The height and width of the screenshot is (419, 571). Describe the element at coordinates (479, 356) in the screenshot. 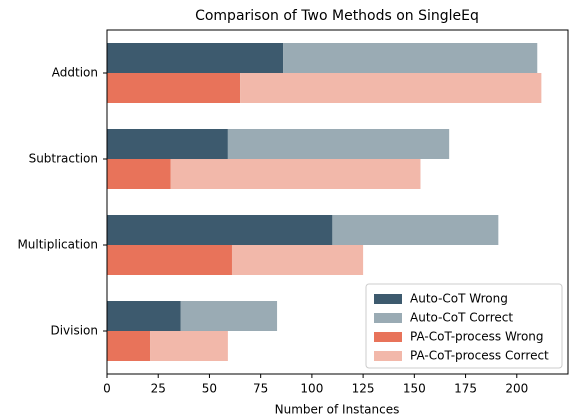

I see `legend-label: PA-CoT-process Correct` at that location.